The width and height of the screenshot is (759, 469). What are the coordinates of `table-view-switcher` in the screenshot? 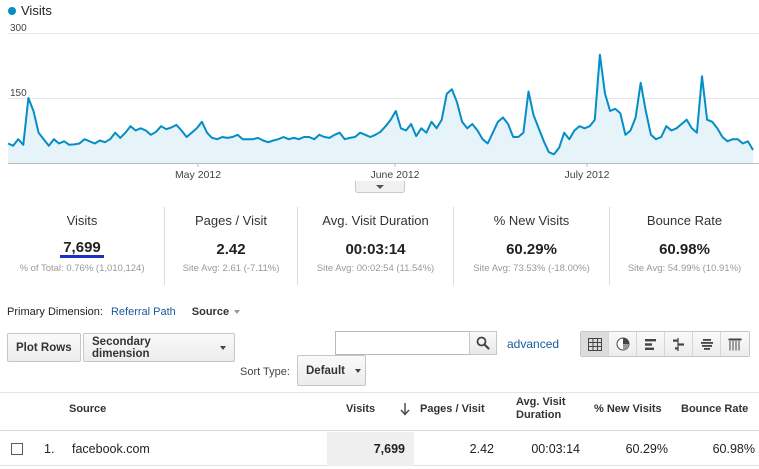 It's located at (665, 344).